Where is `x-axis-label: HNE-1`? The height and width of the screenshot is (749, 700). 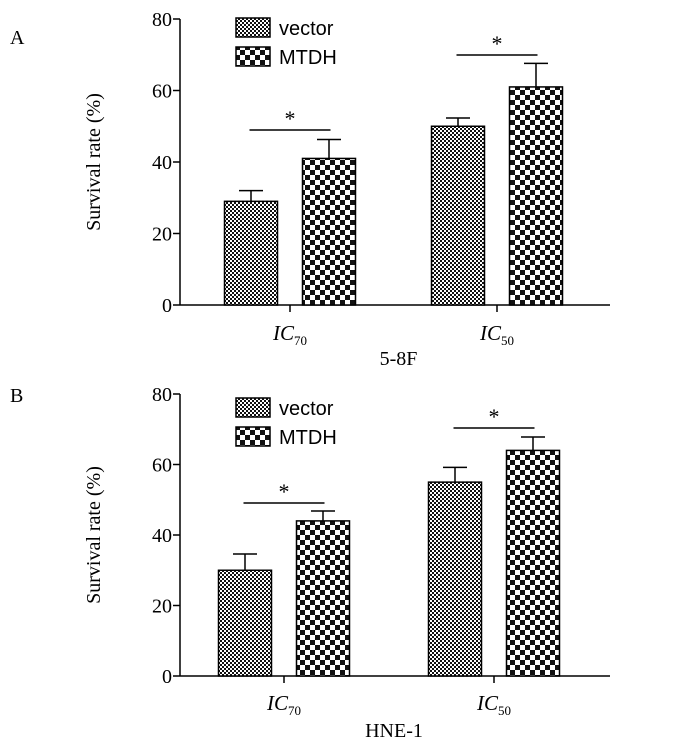 x-axis-label: HNE-1 is located at coordinates (394, 731).